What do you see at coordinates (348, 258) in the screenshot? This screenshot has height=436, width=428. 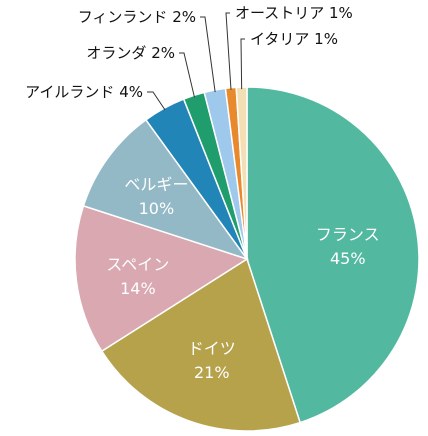 I see `slice-label-value: 45%` at bounding box center [348, 258].